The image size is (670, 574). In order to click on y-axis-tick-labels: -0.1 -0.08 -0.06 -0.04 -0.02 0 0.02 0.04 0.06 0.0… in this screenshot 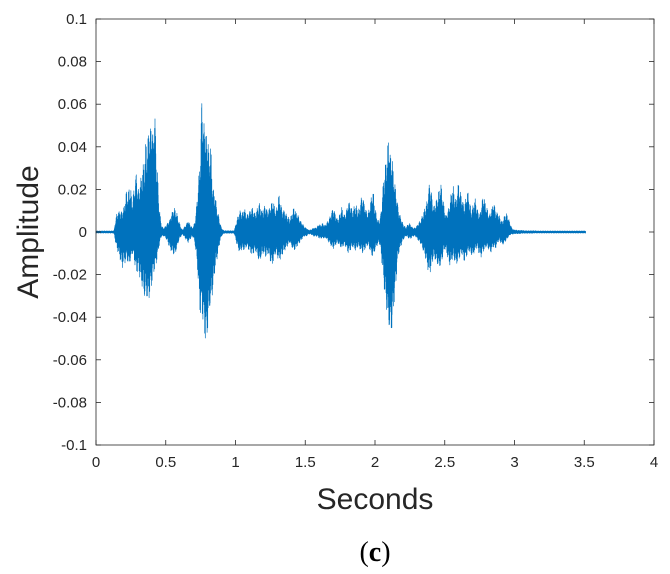, I will do `click(70, 232)`.